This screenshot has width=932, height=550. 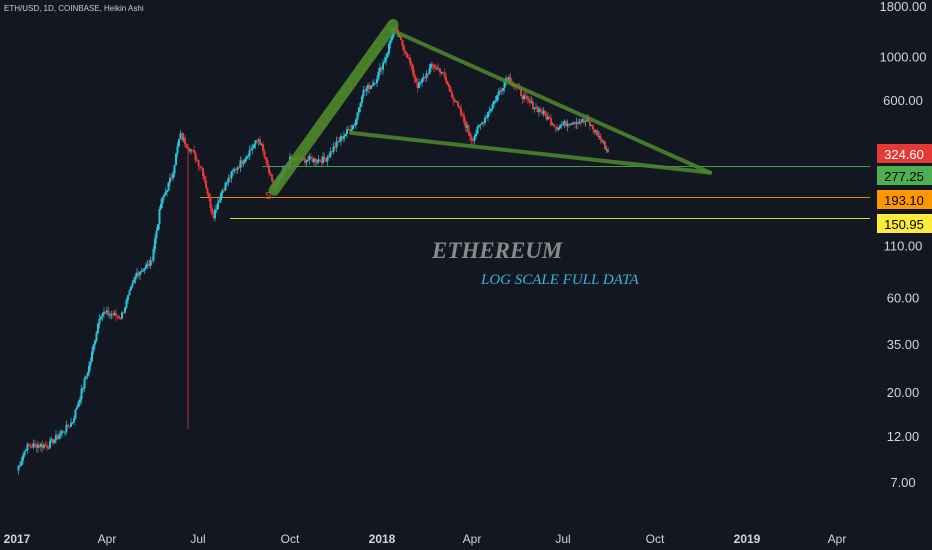 I want to click on x-tick-label: 2018, so click(x=382, y=539).